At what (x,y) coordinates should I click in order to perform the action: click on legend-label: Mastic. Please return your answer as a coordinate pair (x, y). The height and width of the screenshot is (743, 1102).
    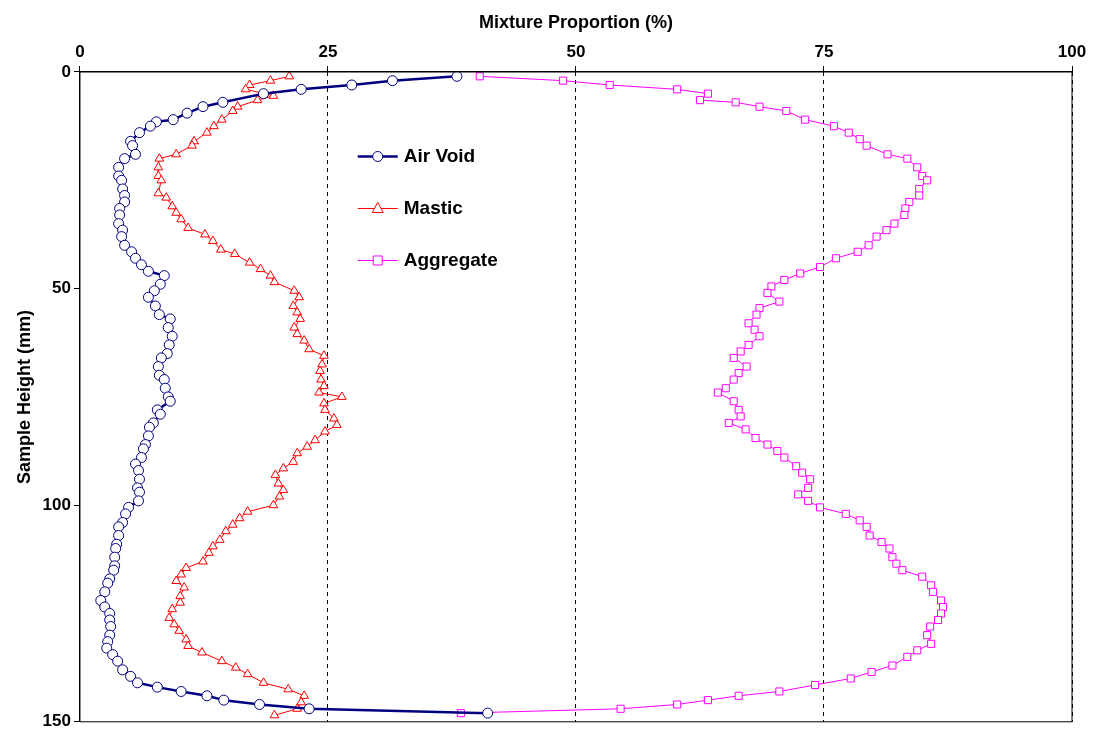
    Looking at the image, I should click on (433, 207).